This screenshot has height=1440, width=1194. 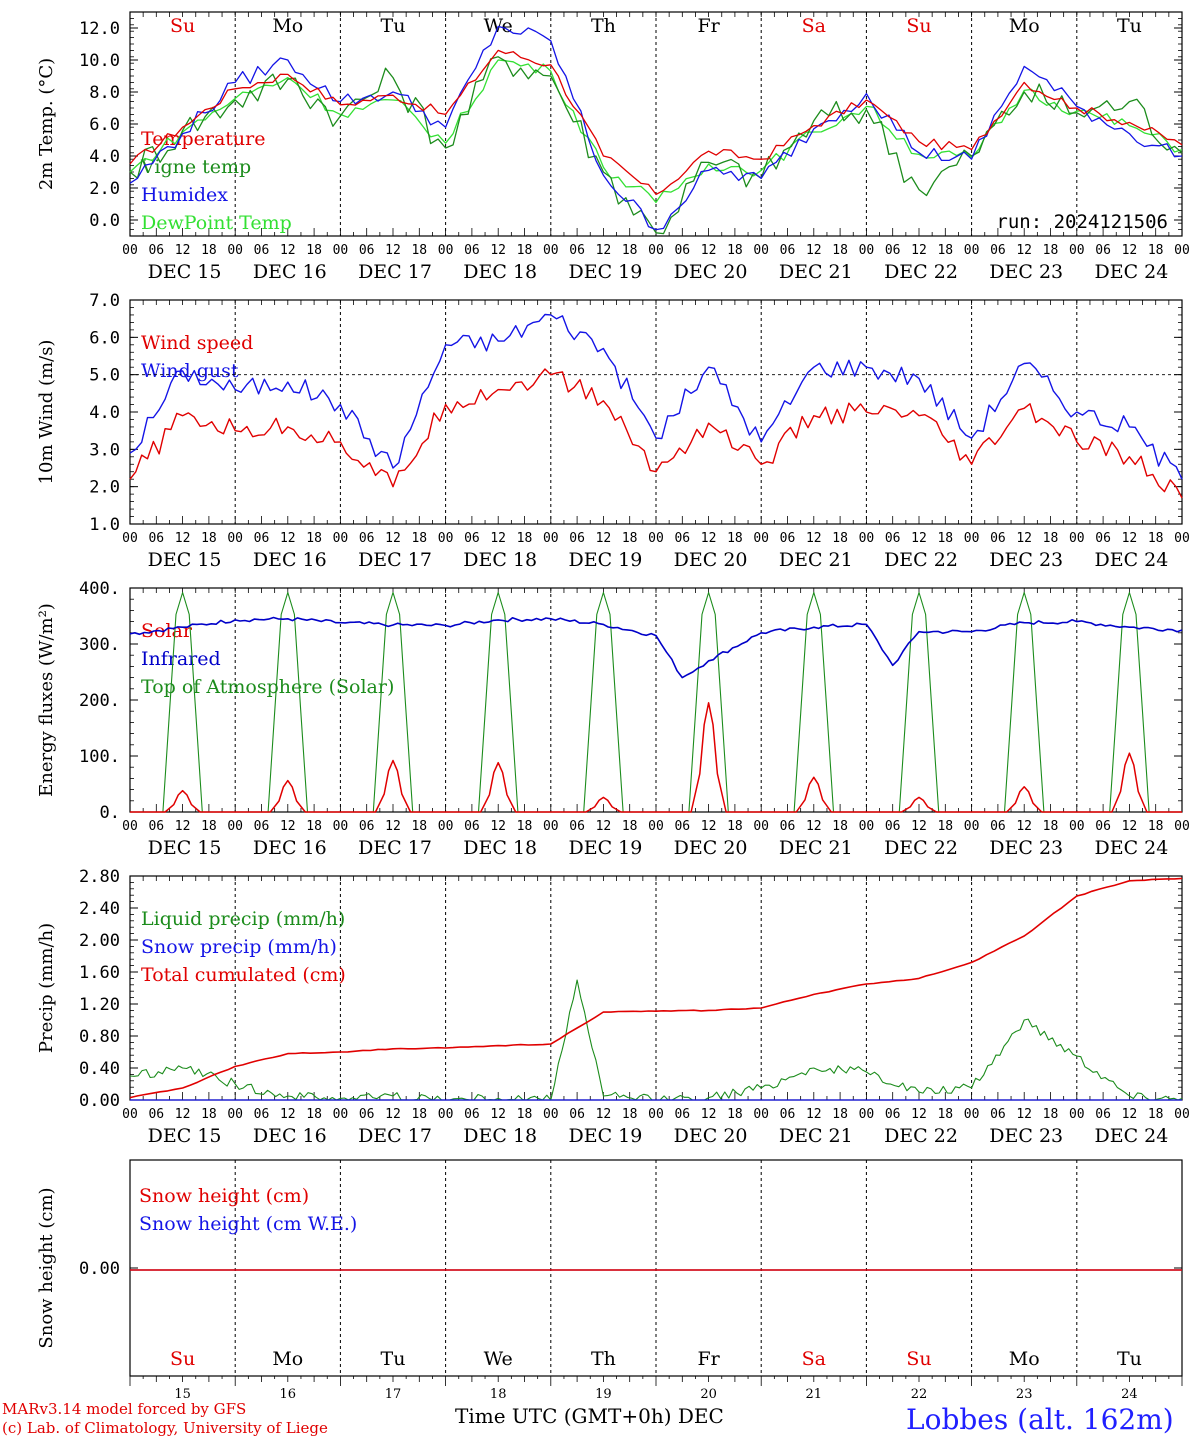 I want to click on y-tick-label: 3.0, so click(x=104, y=450).